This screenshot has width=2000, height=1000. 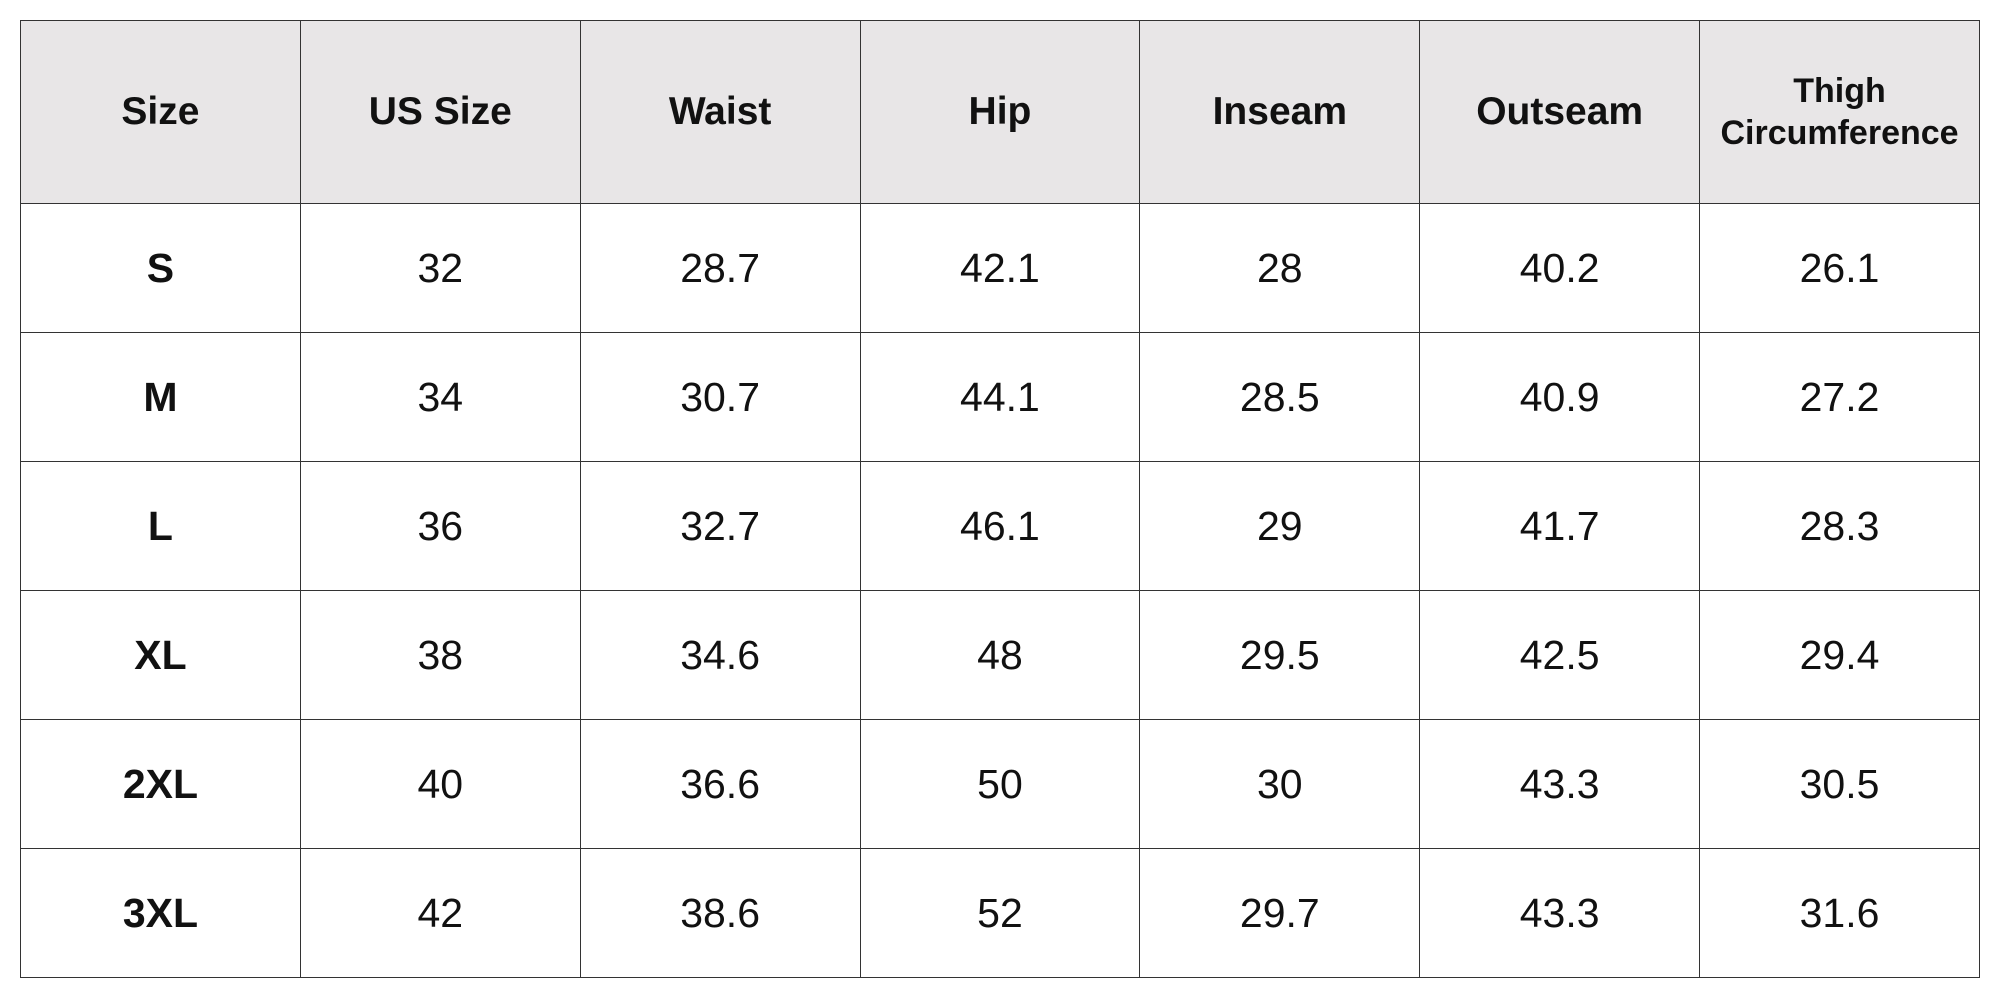 What do you see at coordinates (1280, 397) in the screenshot?
I see `value-cell: 28.5` at bounding box center [1280, 397].